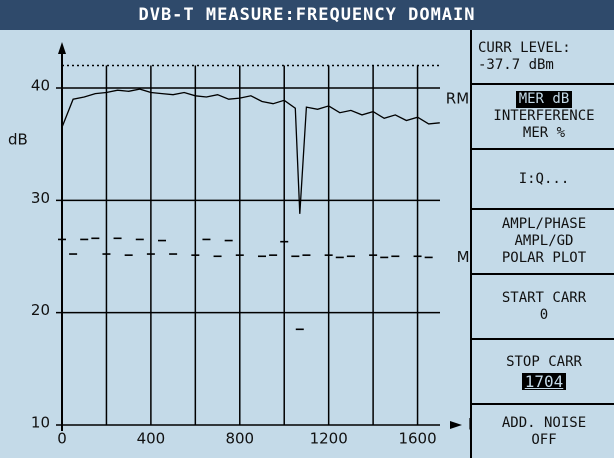 The image size is (614, 458). I want to click on curr-level: CURR LEVEL: -37.7 dBm, so click(543, 56).